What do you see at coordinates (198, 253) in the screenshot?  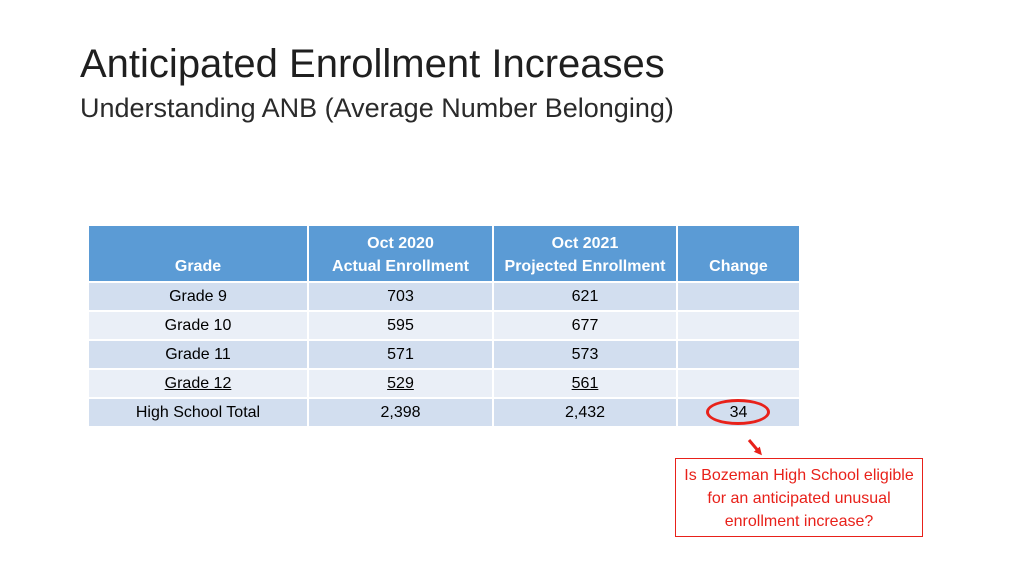 I see `header-grade: Grade` at bounding box center [198, 253].